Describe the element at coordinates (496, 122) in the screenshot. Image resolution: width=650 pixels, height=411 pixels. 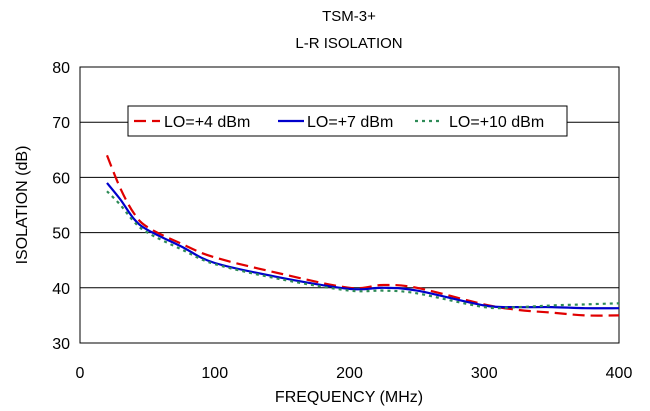
I see `legend-label-3: LO=+10 dBm` at that location.